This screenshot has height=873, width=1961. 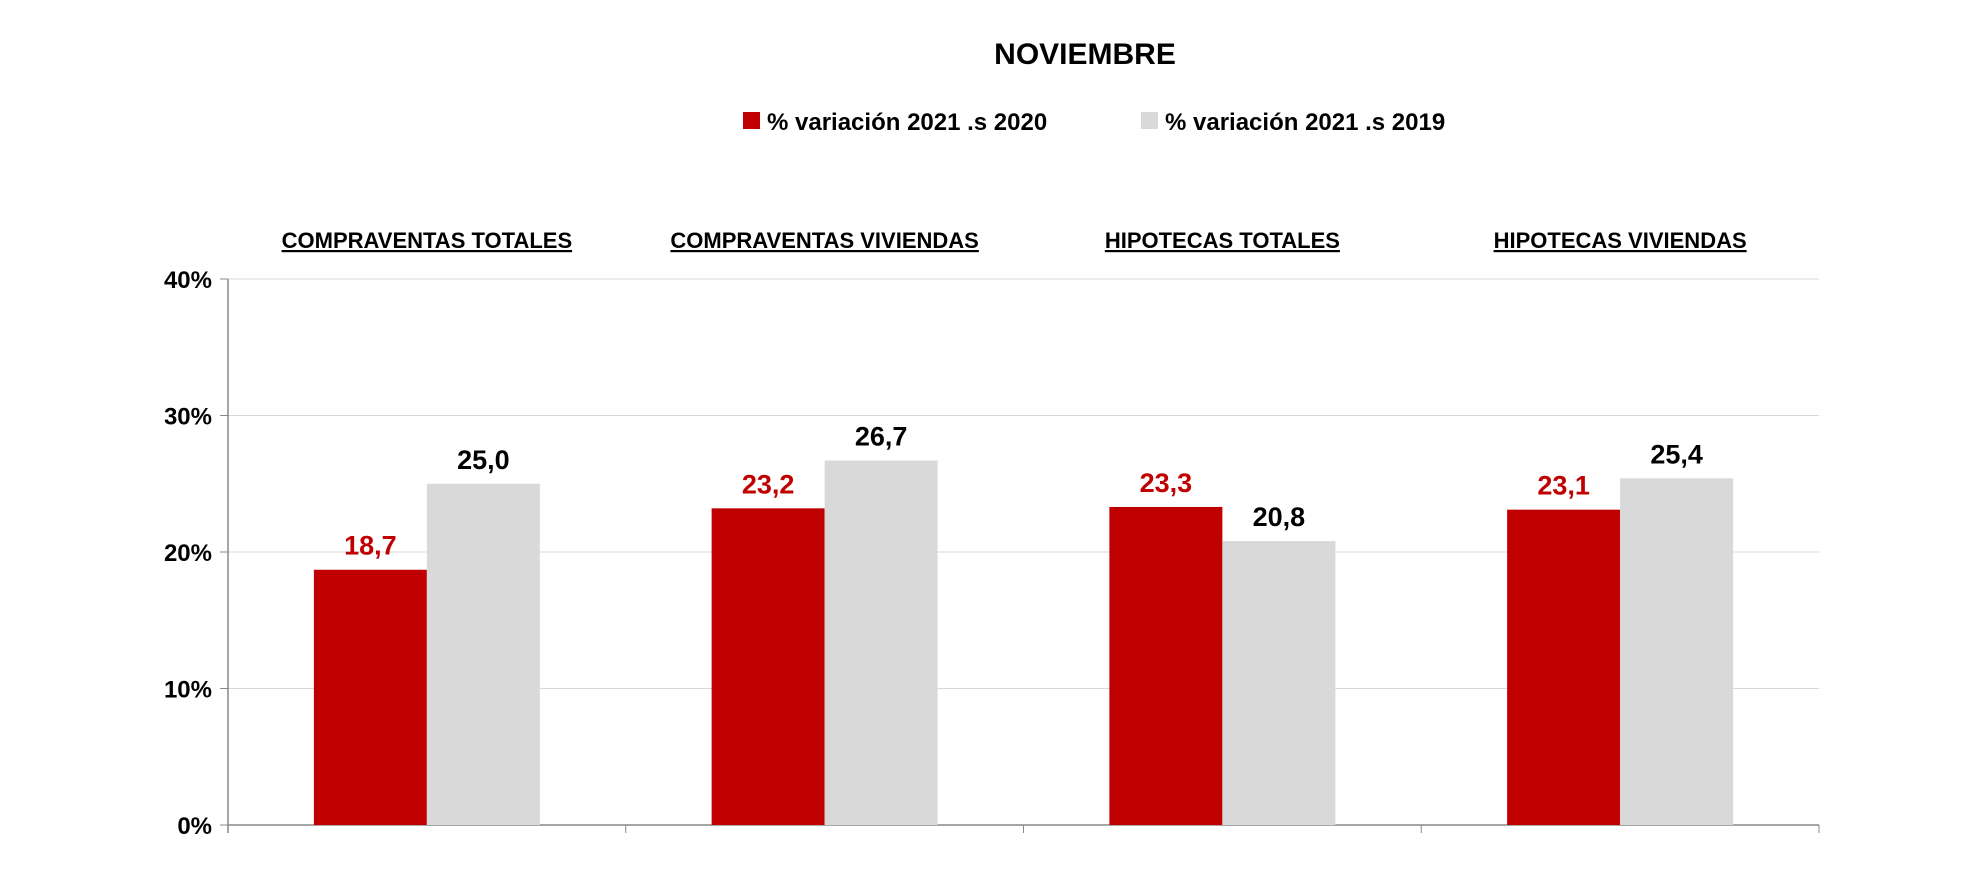 I want to click on data-label: 23,2, so click(x=768, y=484).